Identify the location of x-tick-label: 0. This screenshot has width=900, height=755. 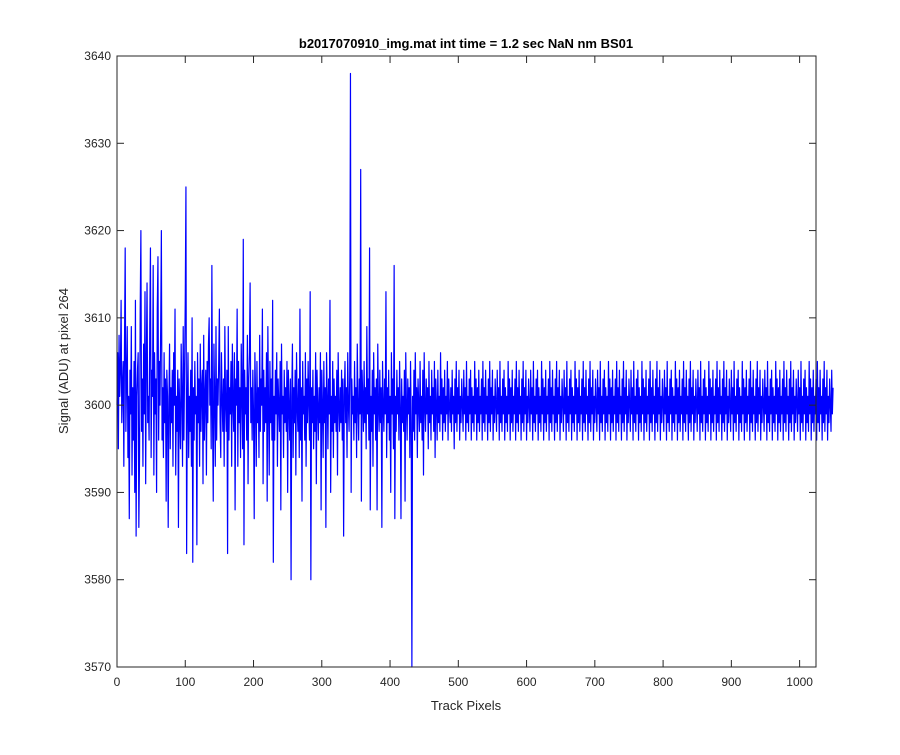
(117, 682).